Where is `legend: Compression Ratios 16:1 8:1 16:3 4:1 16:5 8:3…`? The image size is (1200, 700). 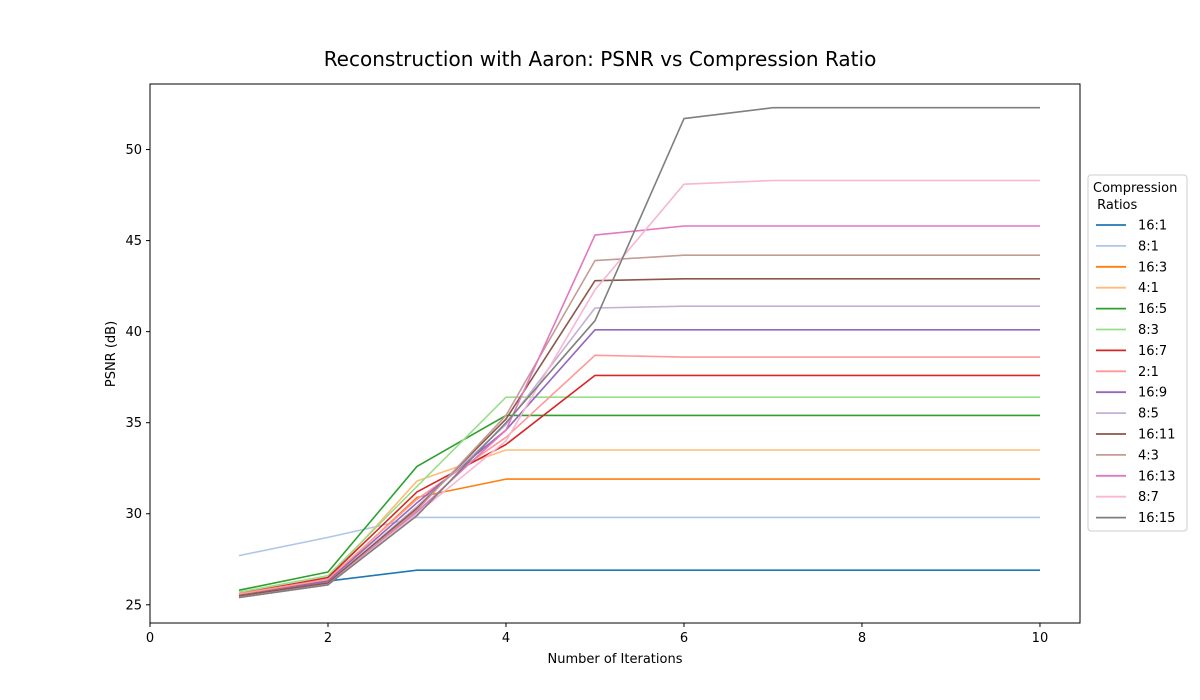 legend: Compression Ratios 16:1 8:1 16:3 4:1 16:5 8:3… is located at coordinates (1137, 353).